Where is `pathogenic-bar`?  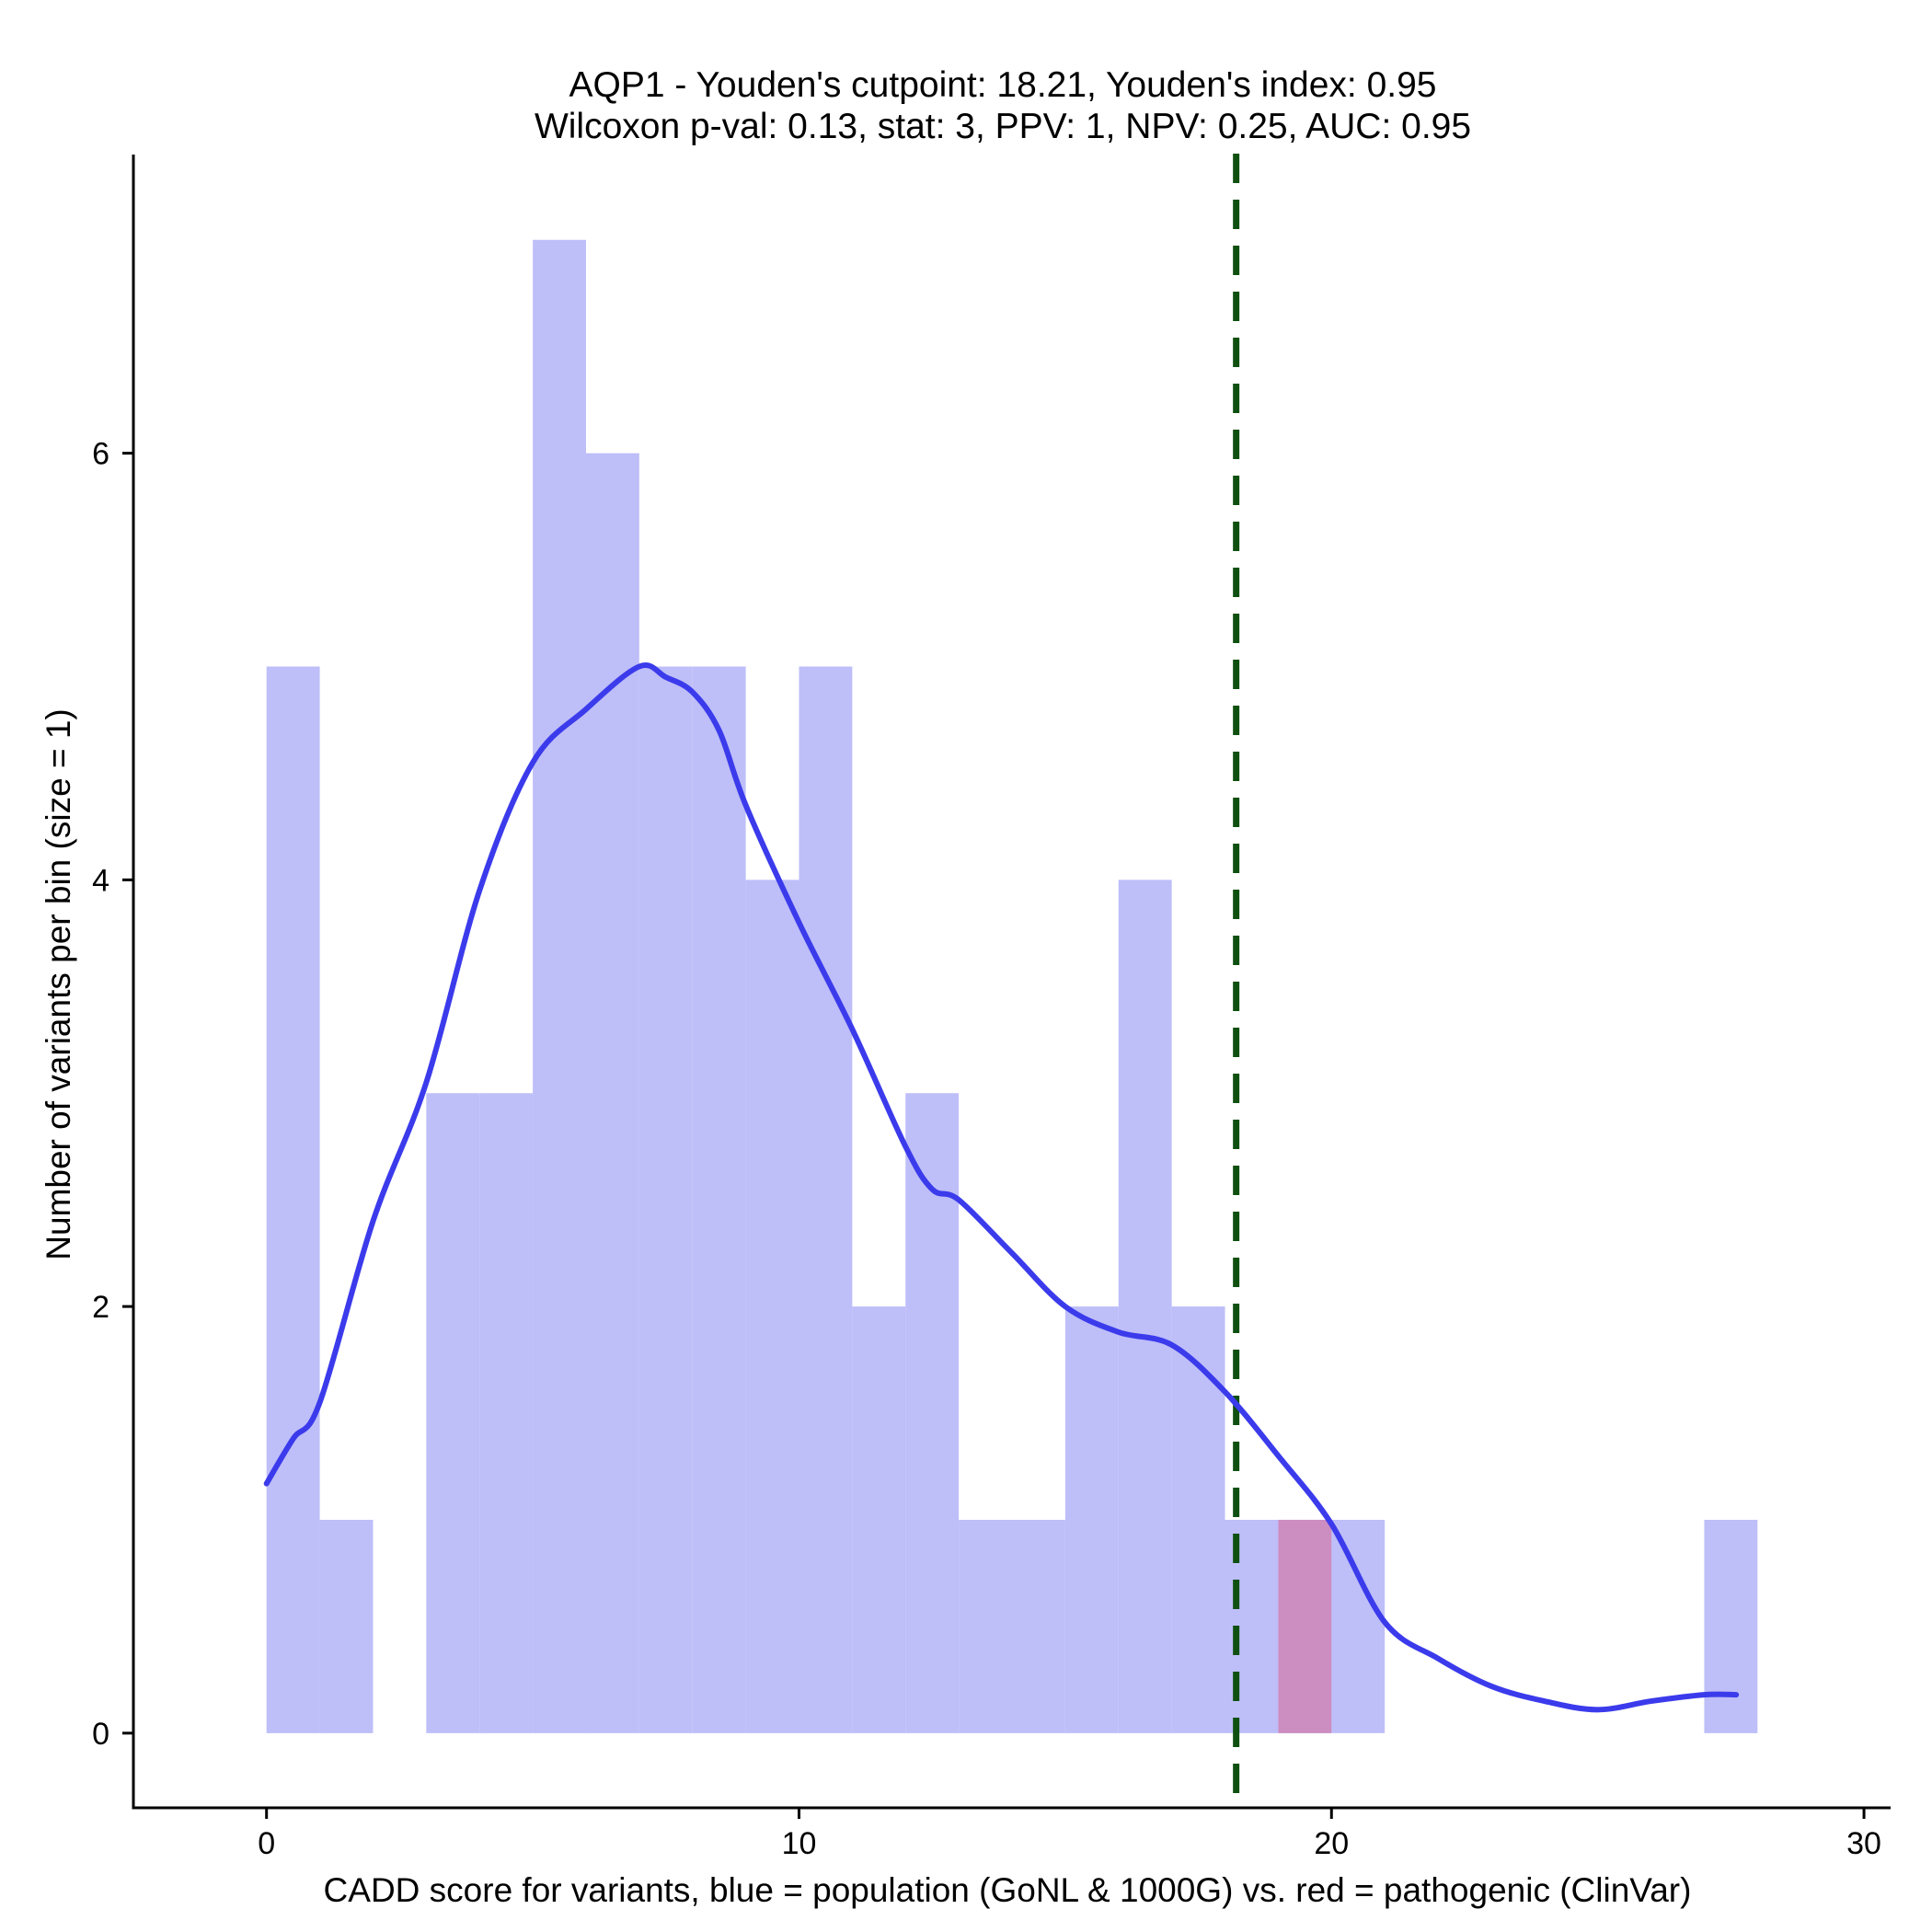
pathogenic-bar is located at coordinates (1305, 1626).